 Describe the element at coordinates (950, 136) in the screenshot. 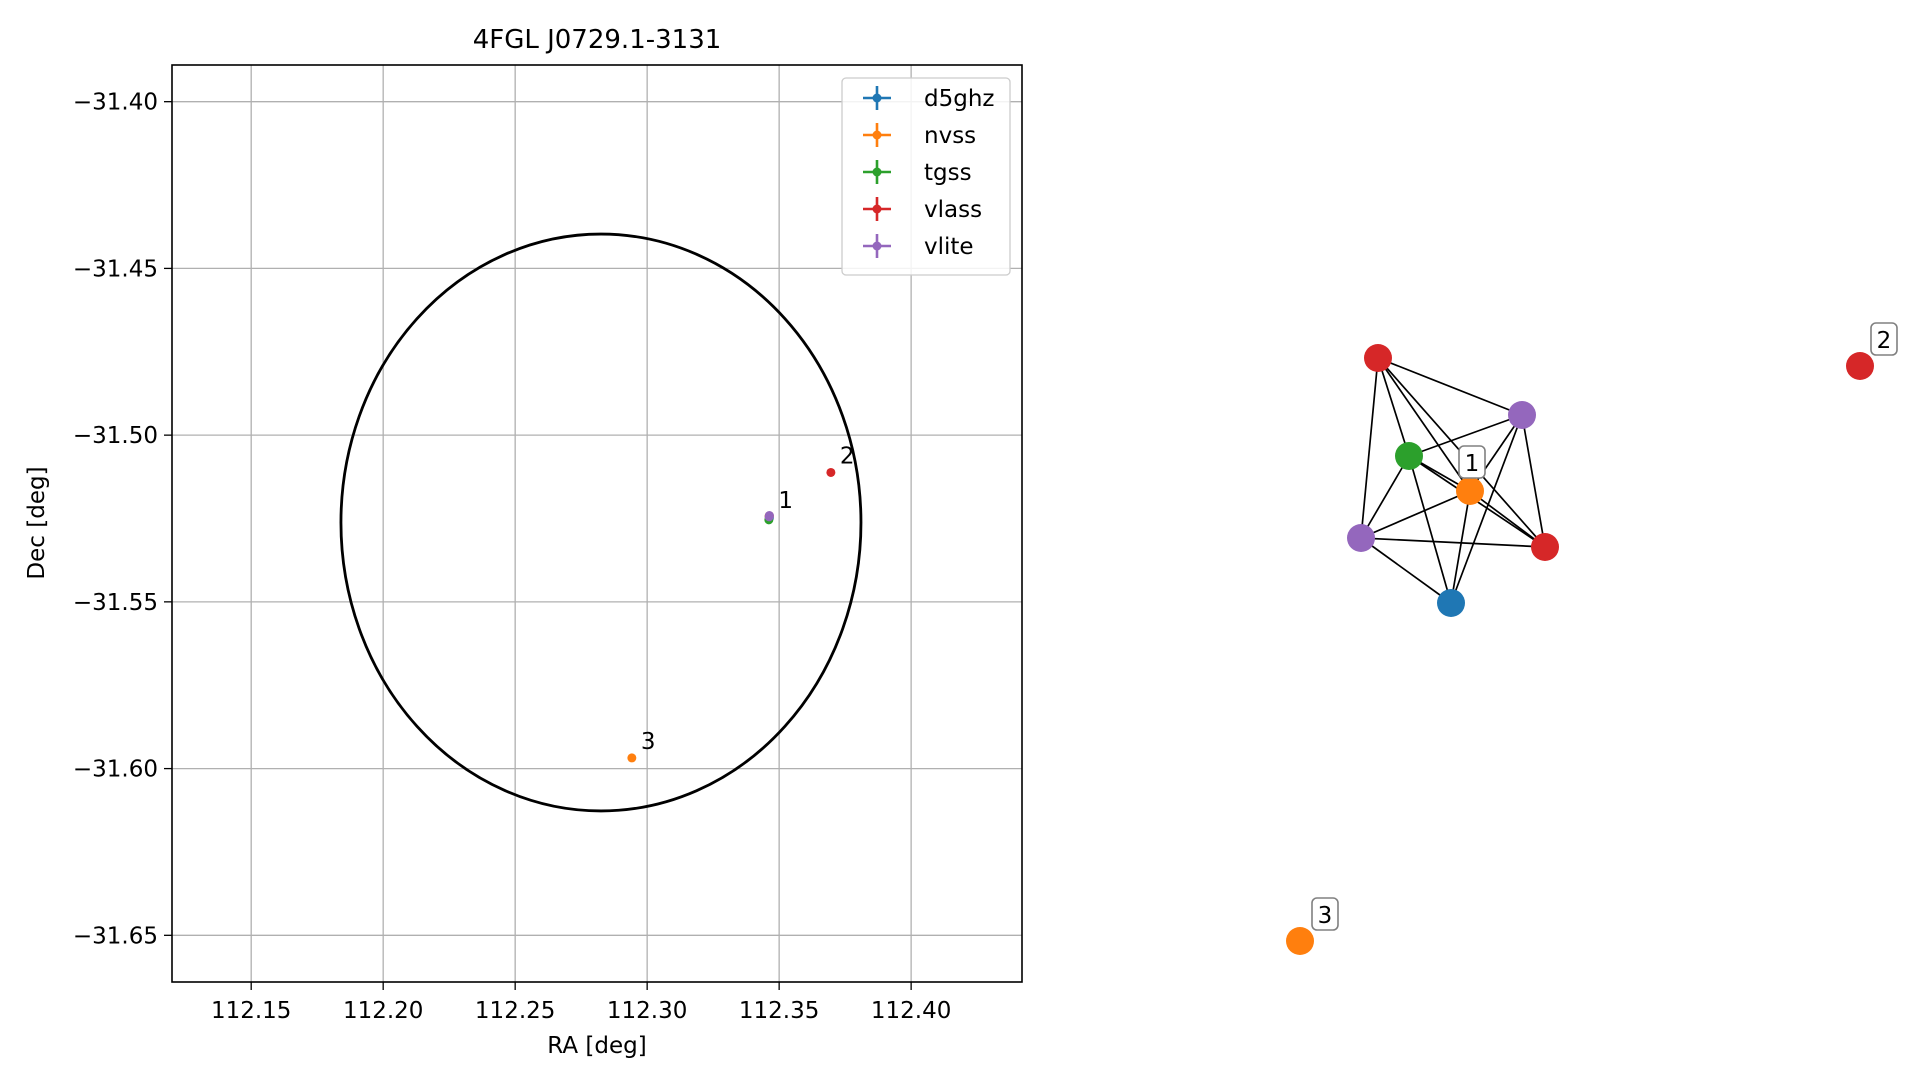

I see `legend-label: nvss` at that location.